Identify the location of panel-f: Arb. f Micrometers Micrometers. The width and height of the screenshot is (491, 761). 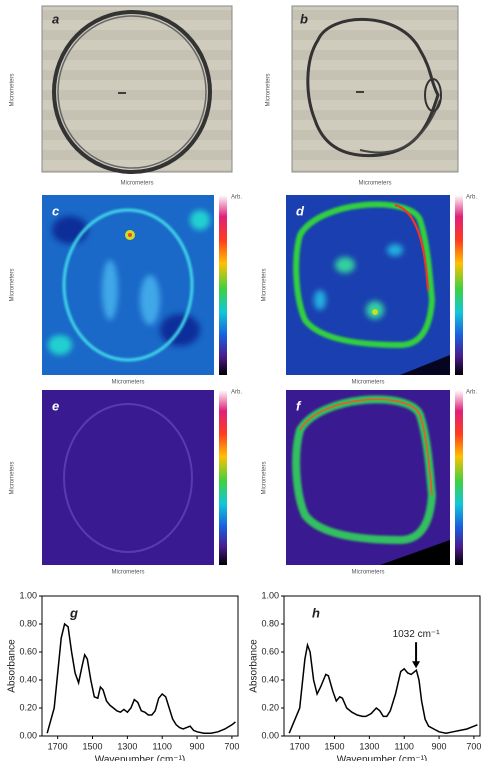
(370, 483).